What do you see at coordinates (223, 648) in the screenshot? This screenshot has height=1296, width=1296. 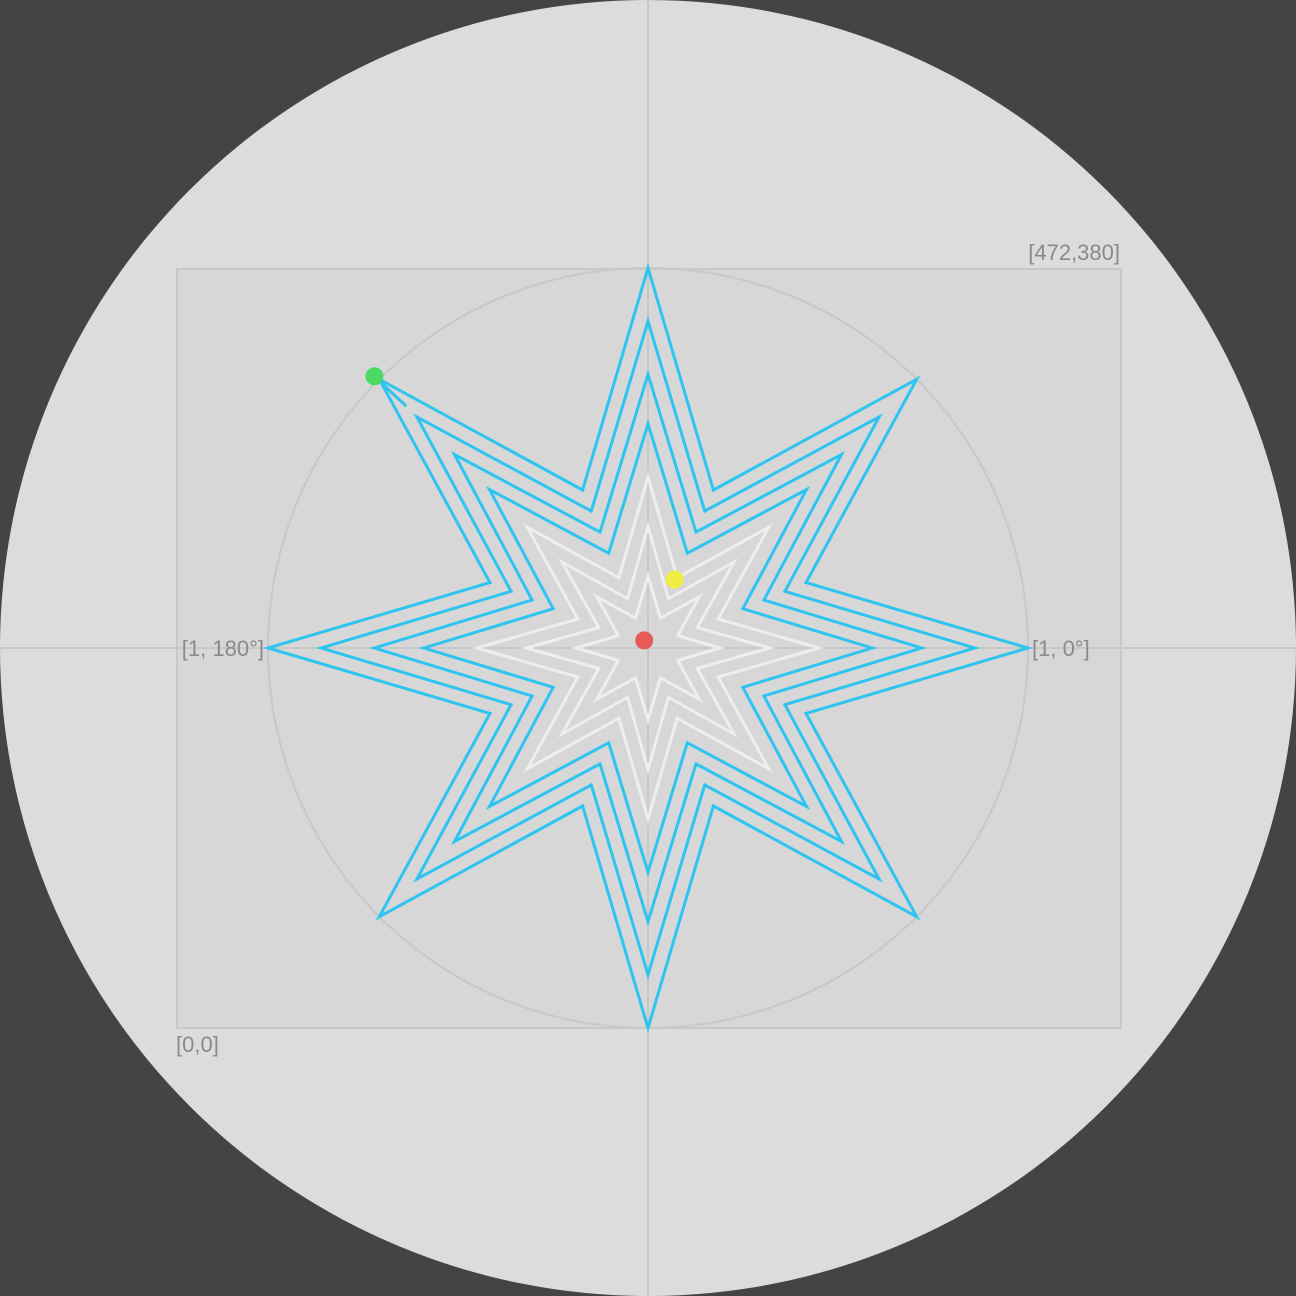 I see `one-eighty-degree-label: [1, 180°]` at bounding box center [223, 648].